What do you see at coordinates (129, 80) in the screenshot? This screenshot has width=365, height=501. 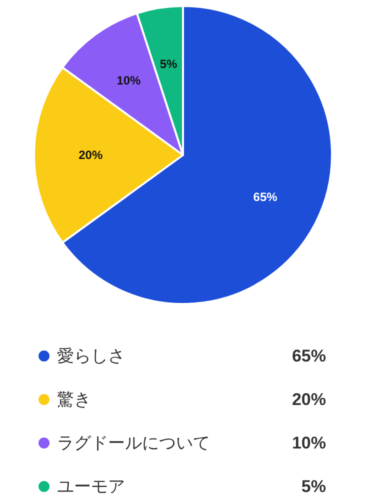 I see `data-label: 10%` at bounding box center [129, 80].